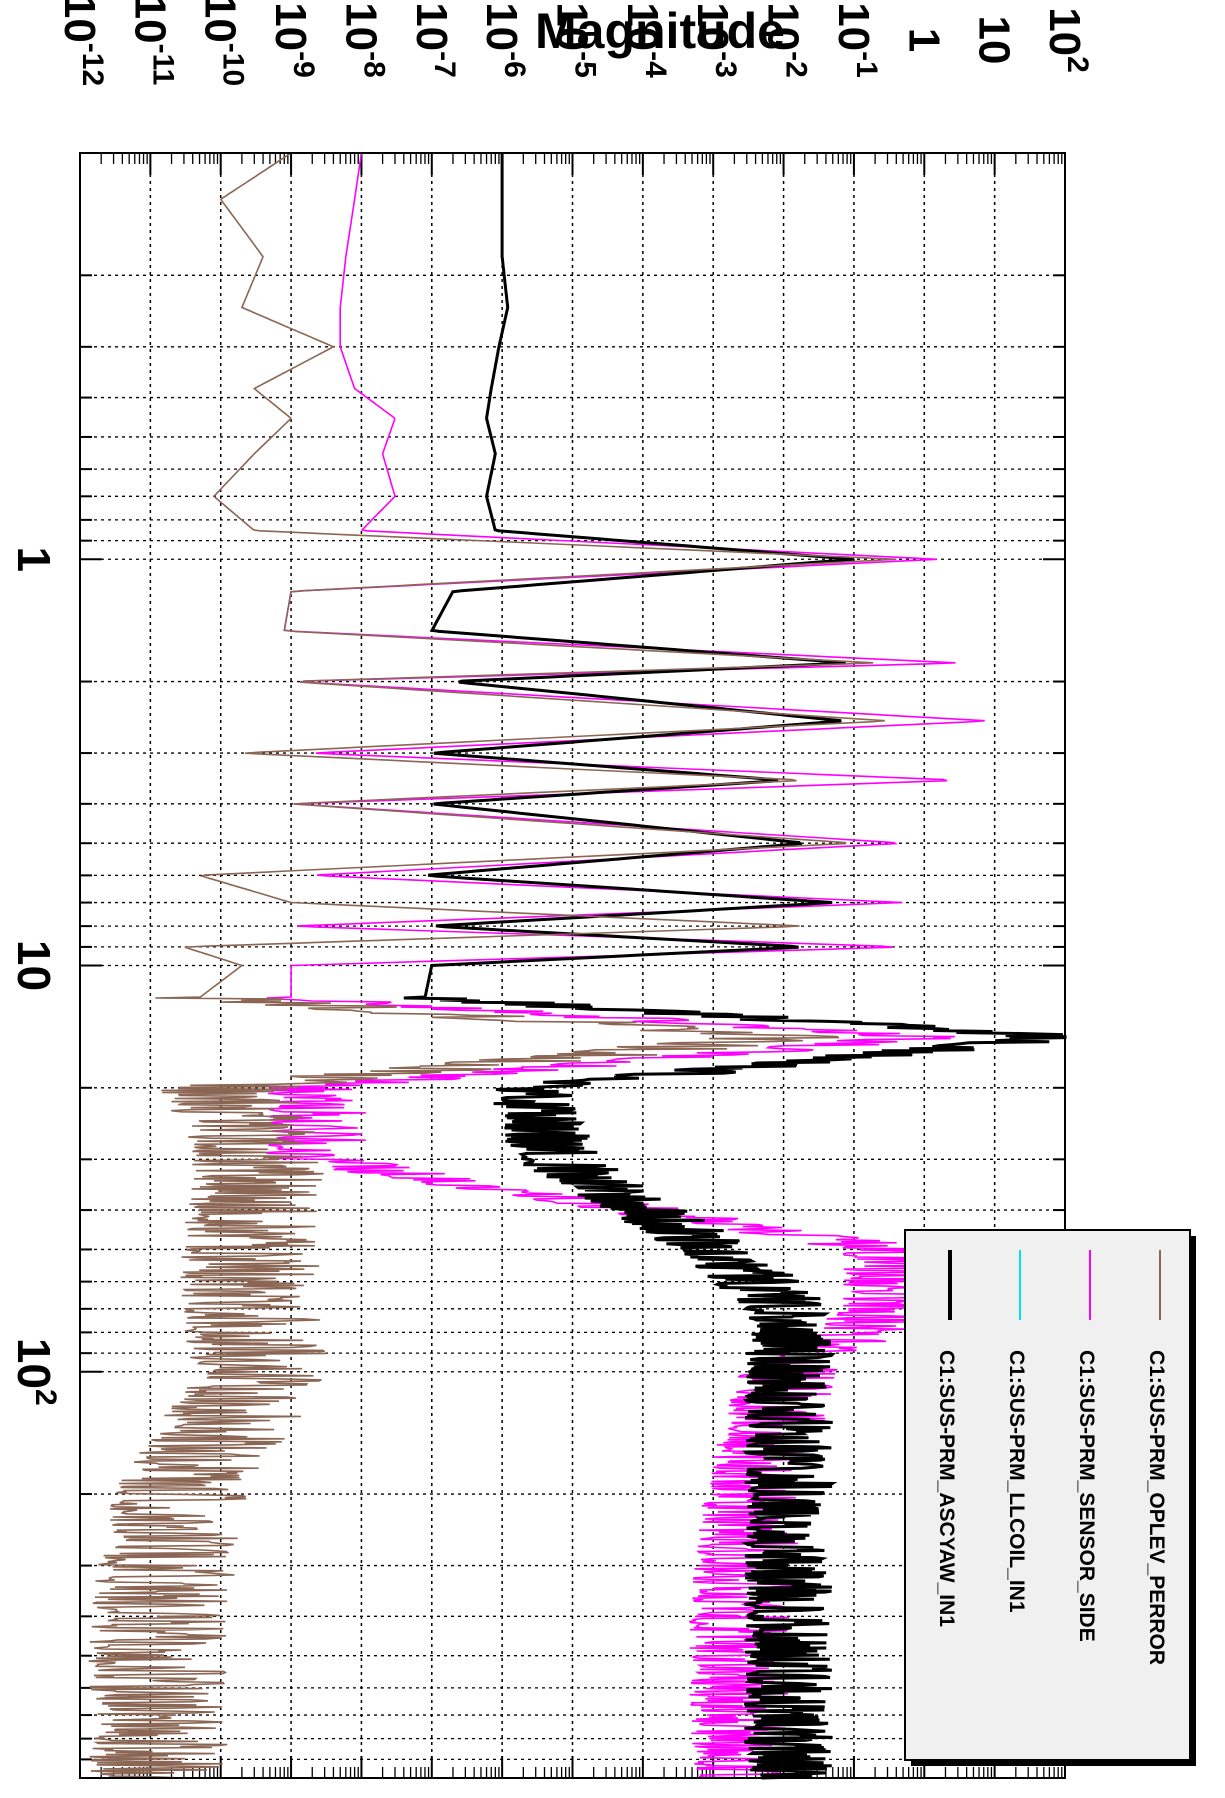 The width and height of the screenshot is (1225, 1798). I want to click on svg-text: 10-6, so click(504, 40).